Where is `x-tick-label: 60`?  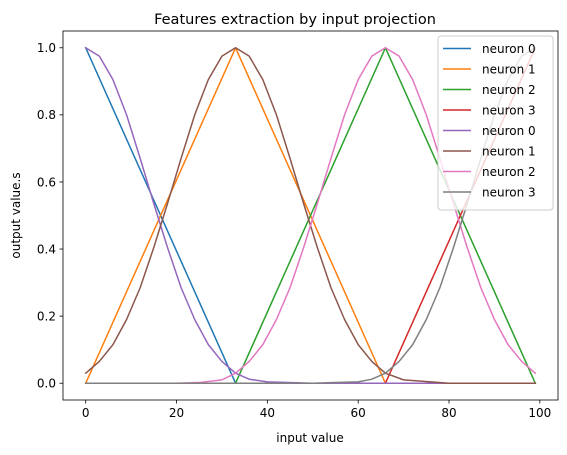 x-tick-label: 60 is located at coordinates (358, 413).